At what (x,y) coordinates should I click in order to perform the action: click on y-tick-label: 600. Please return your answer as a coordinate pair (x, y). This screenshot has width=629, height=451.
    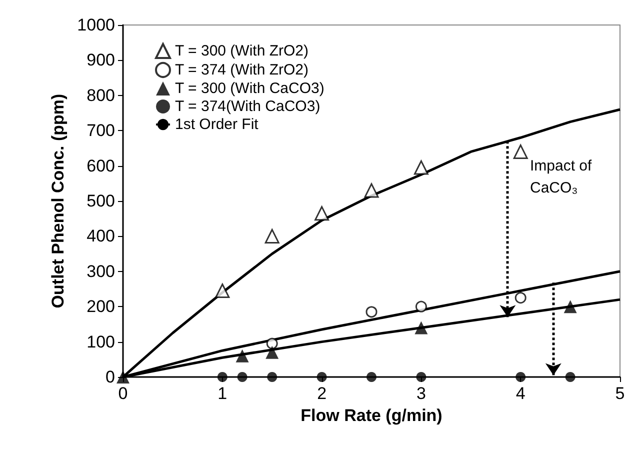
    Looking at the image, I should click on (100, 166).